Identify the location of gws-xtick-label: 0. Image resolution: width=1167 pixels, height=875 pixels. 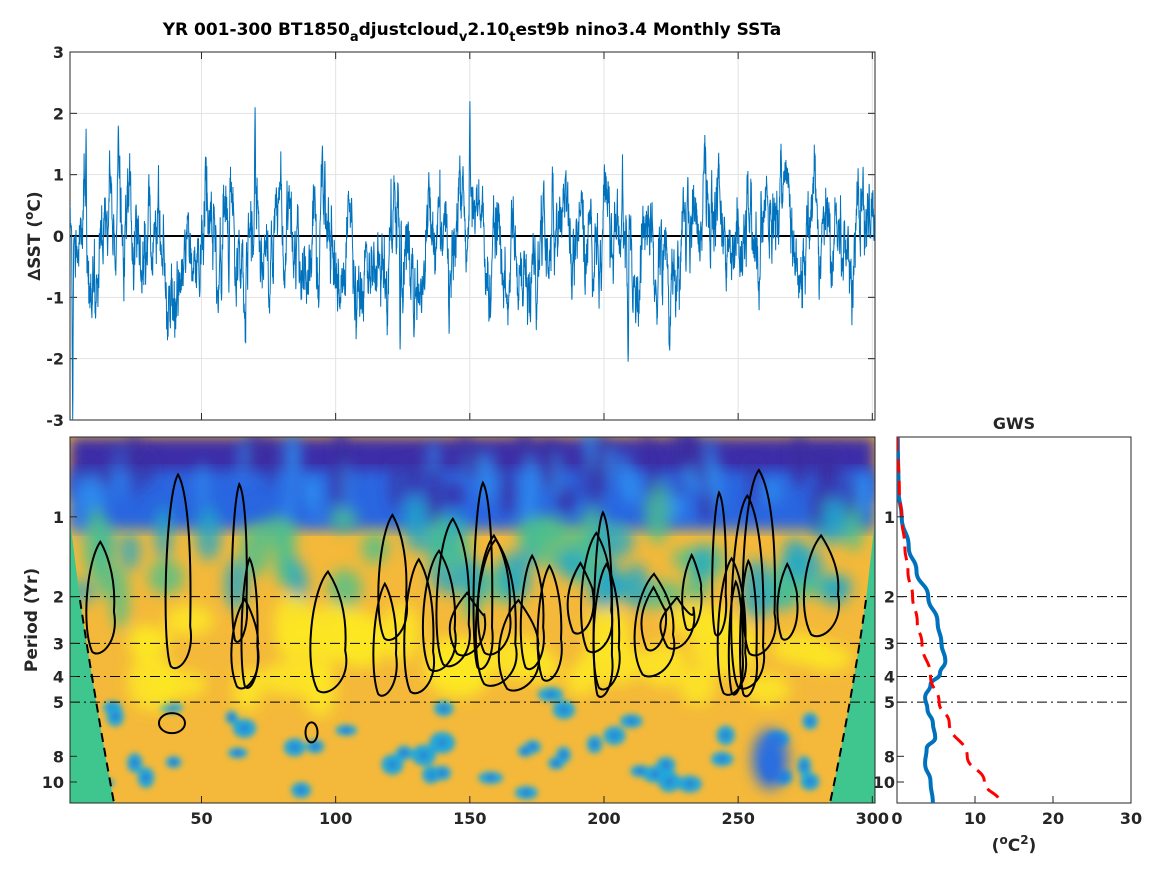
(896, 818).